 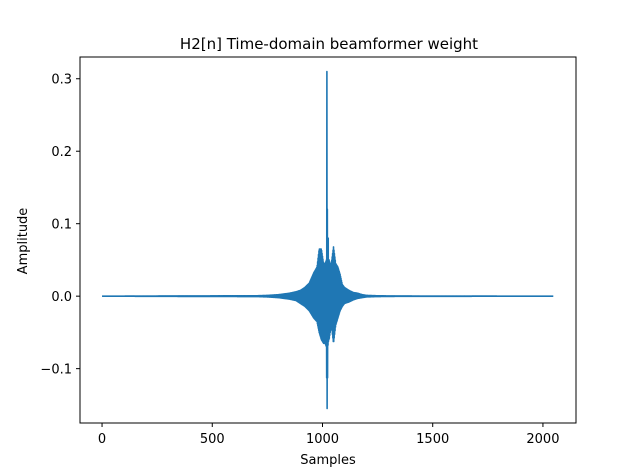 I want to click on x-axis-label: Samples, so click(x=328, y=460).